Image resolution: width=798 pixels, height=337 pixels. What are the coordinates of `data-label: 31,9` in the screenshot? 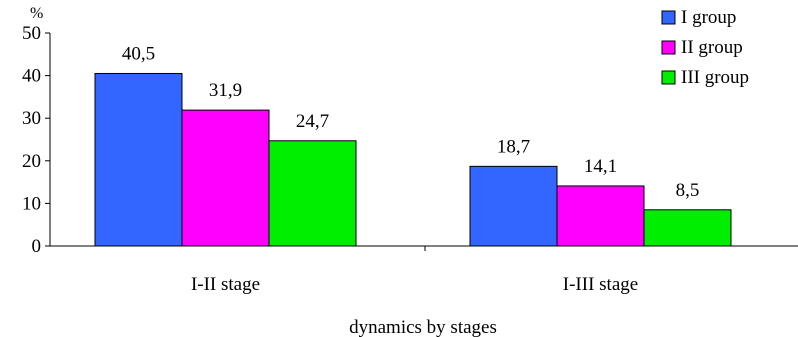 It's located at (225, 90).